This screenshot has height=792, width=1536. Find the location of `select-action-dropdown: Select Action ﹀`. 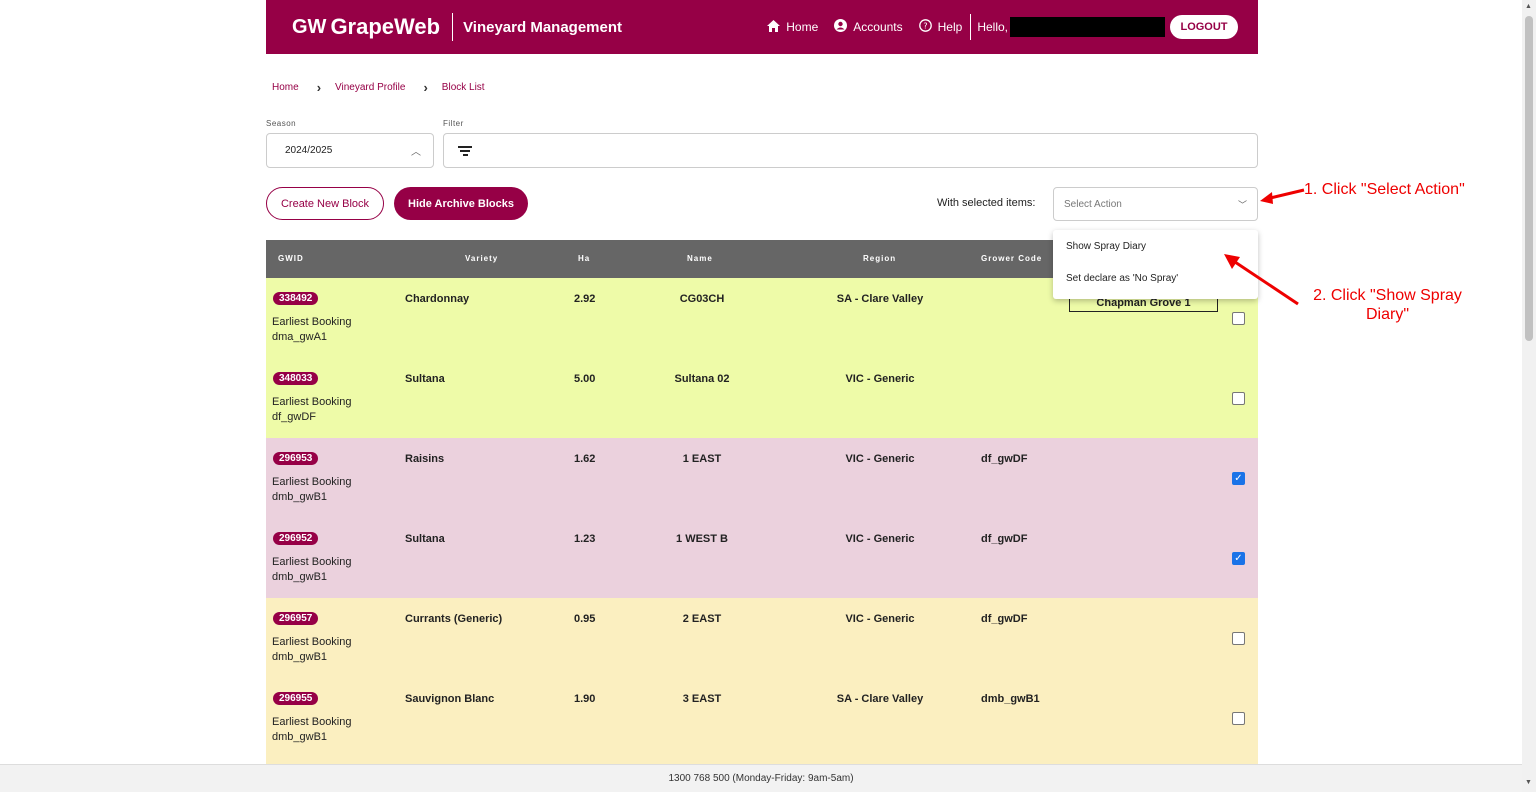

select-action-dropdown: Select Action ﹀ is located at coordinates (1155, 204).